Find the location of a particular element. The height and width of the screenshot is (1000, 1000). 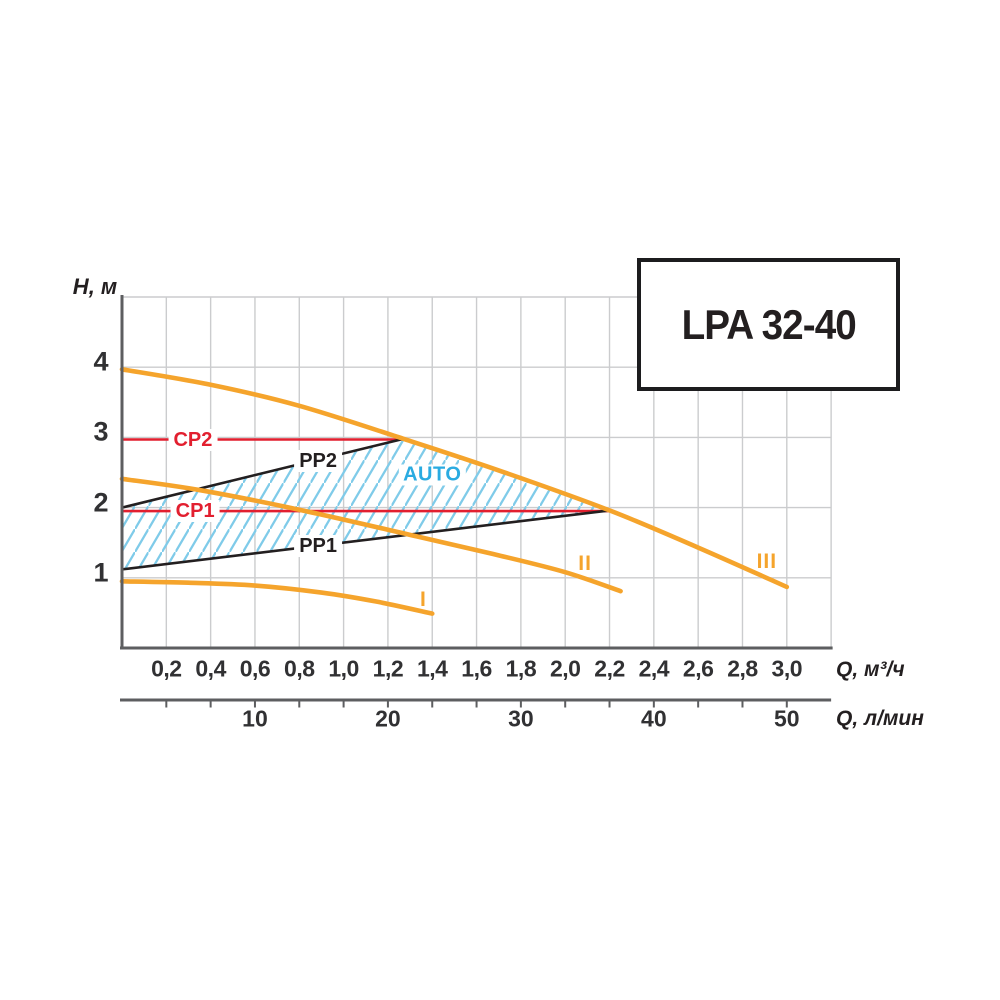

y-tick-label: 2 is located at coordinates (101, 502).